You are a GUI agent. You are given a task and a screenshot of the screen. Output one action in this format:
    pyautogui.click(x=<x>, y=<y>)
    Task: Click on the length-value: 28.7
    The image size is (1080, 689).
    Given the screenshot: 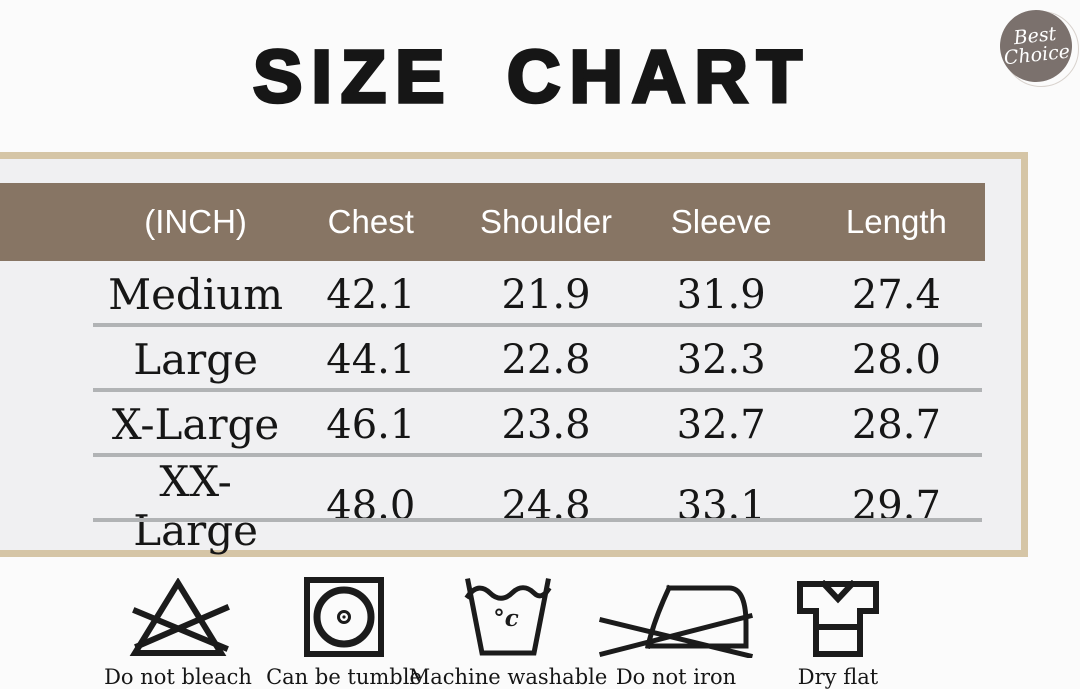 What is the action you would take?
    pyautogui.click(x=896, y=424)
    